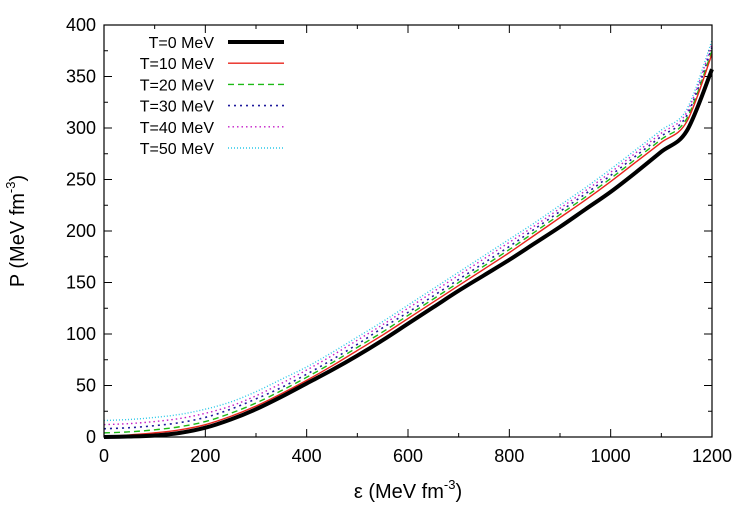  I want to click on y-tick-label: 50, so click(86, 386).